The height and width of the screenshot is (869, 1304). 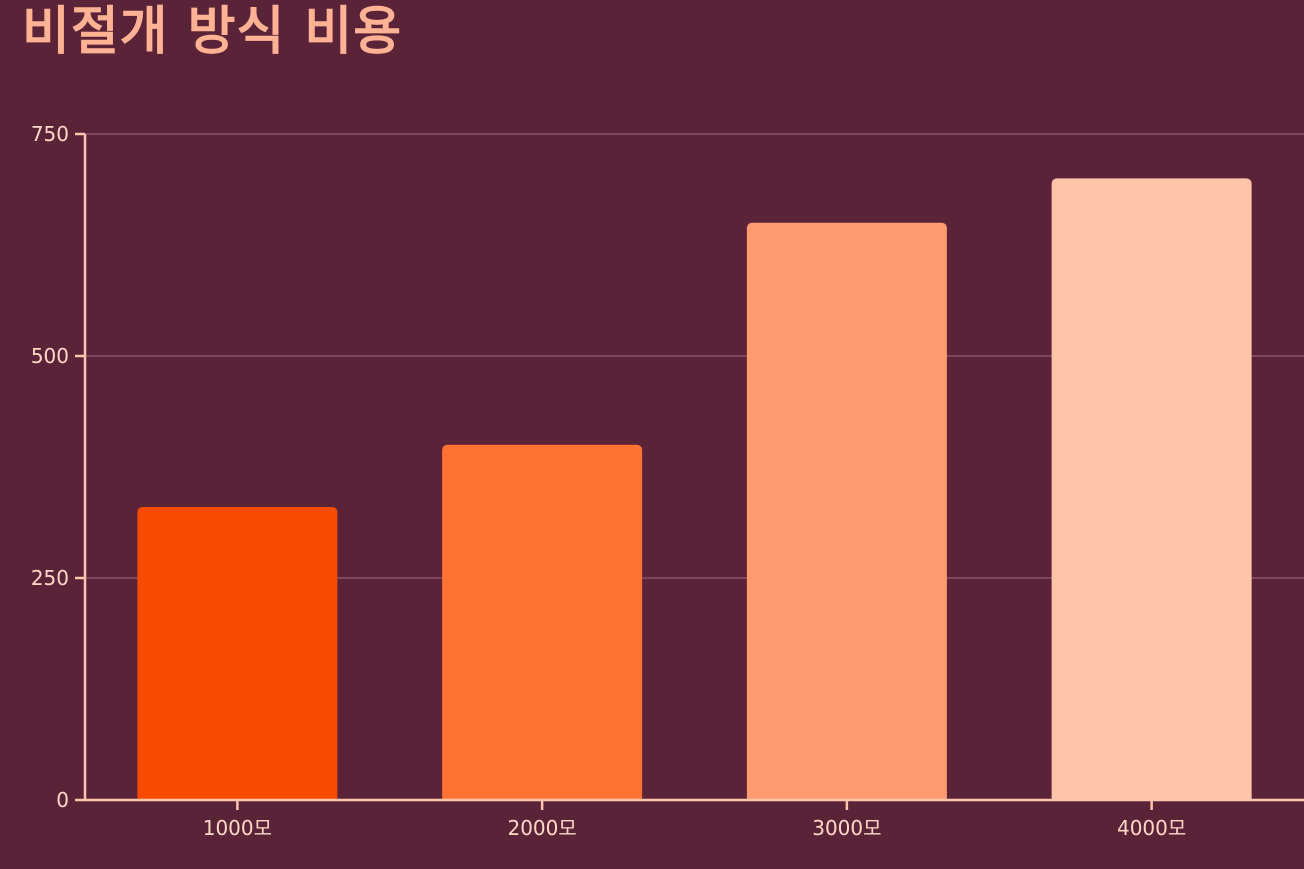 What do you see at coordinates (62, 800) in the screenshot?
I see `y-tick-label: 0` at bounding box center [62, 800].